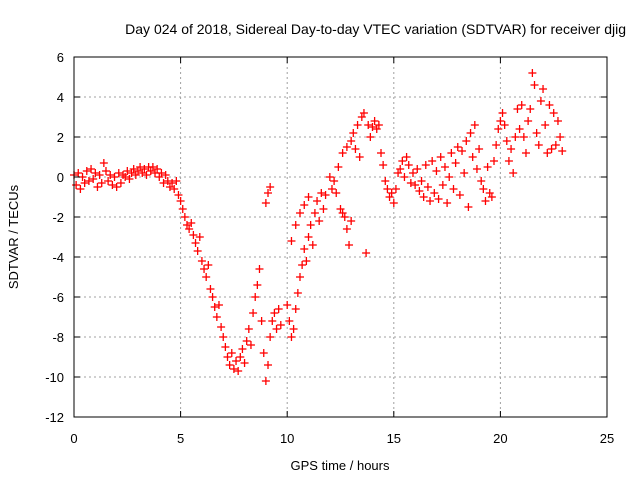  What do you see at coordinates (287, 438) in the screenshot?
I see `x-tick-label: 10` at bounding box center [287, 438].